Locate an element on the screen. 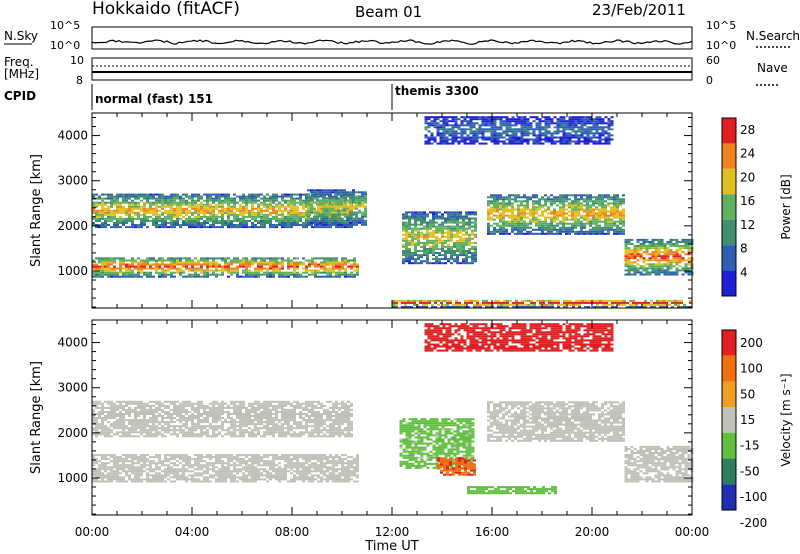 Image resolution: width=800 pixels, height=554 pixels. y-tick-label: 1000 is located at coordinates (72, 271).